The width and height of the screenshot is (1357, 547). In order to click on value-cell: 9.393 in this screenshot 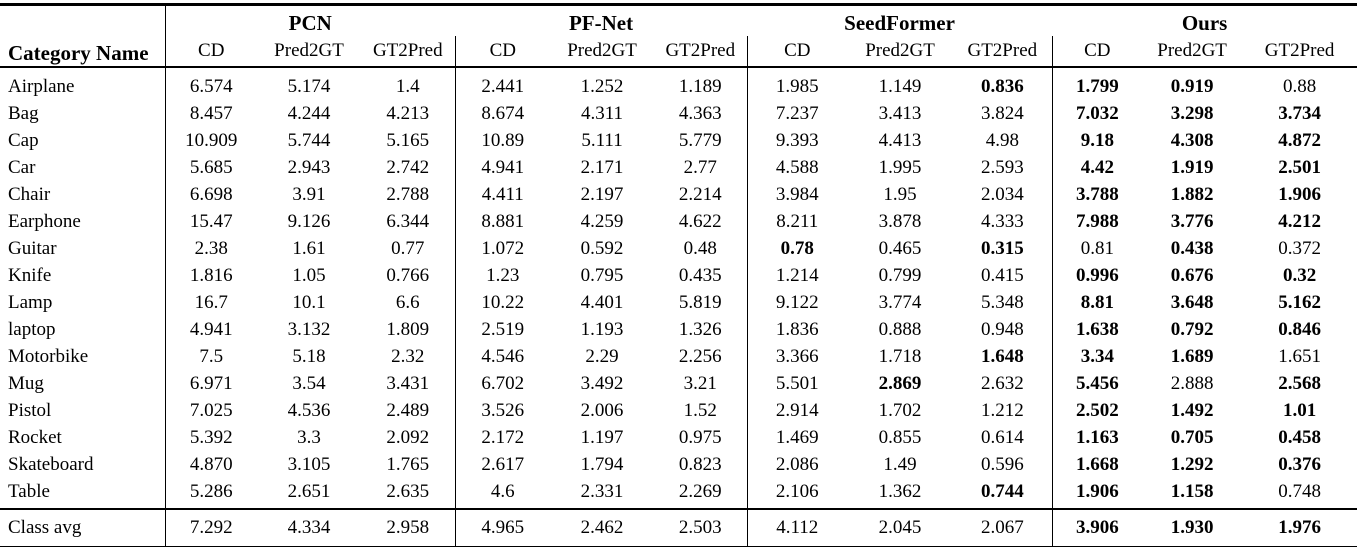, I will do `click(797, 140)`.